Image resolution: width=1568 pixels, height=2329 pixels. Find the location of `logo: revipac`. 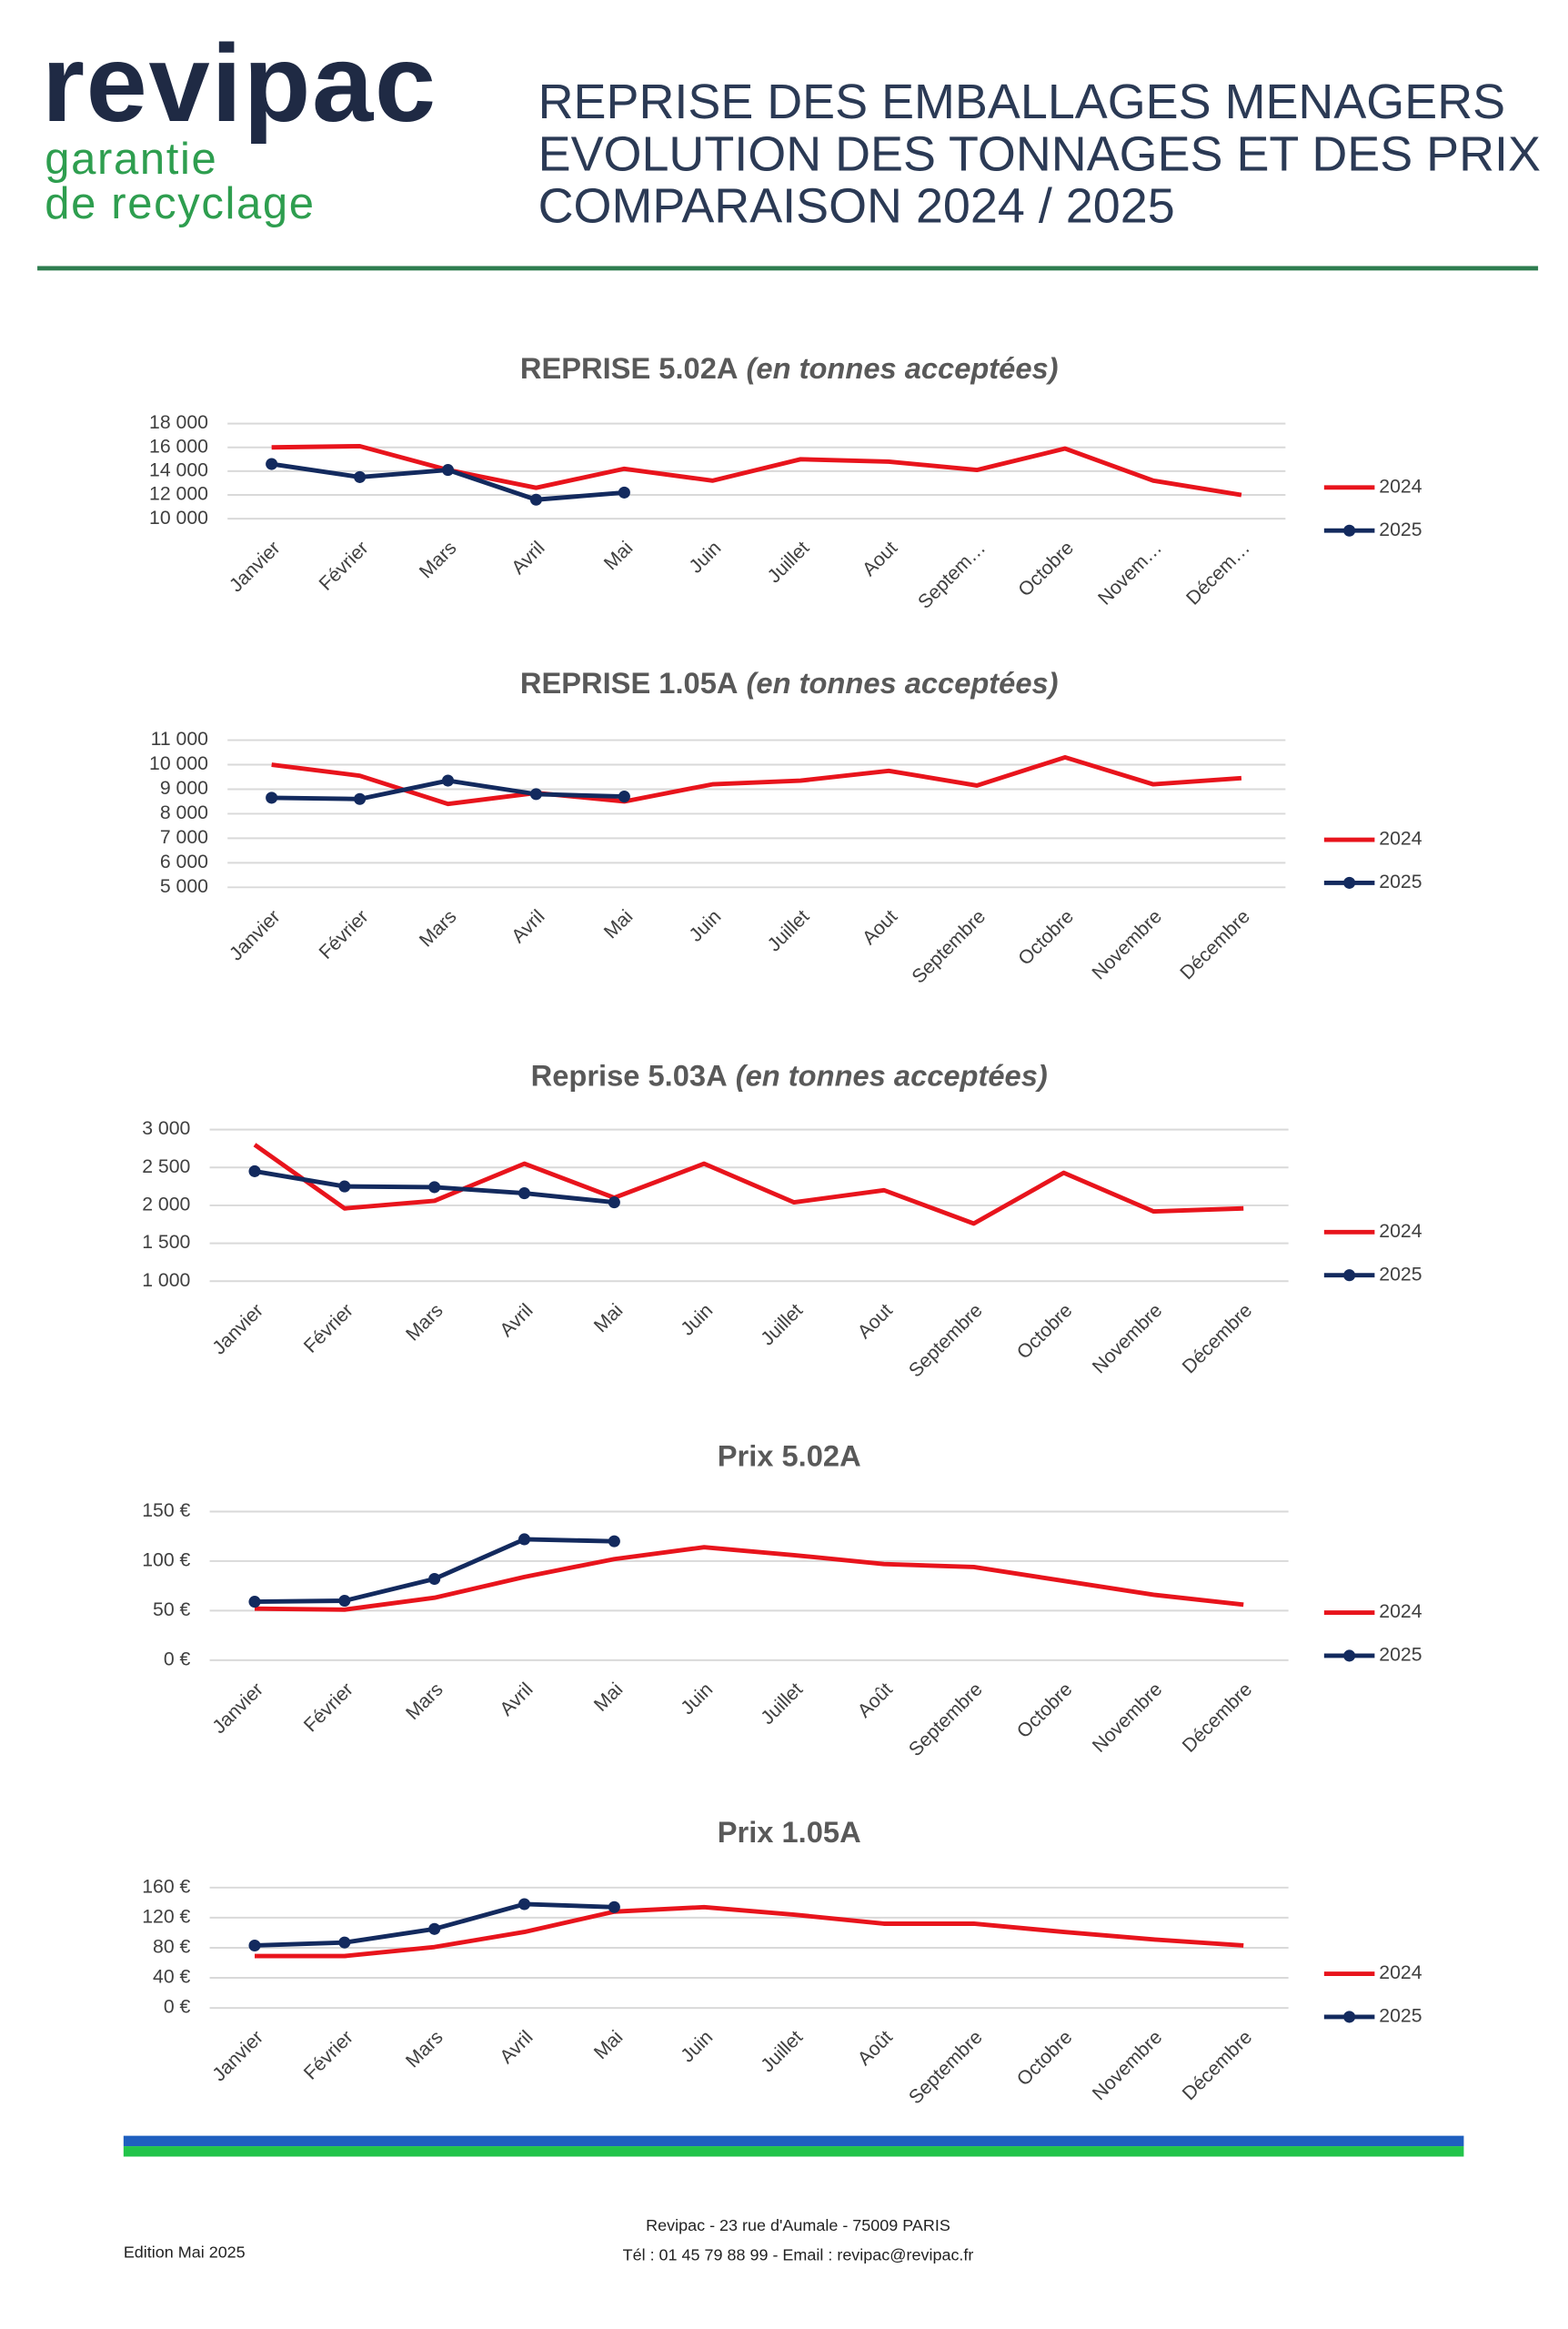

logo: revipac is located at coordinates (239, 83).